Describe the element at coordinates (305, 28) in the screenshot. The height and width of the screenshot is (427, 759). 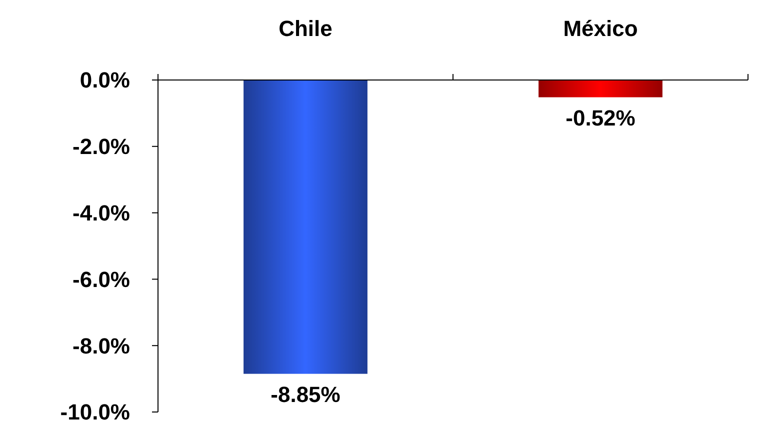
I see `x-tick-label: Chile` at that location.